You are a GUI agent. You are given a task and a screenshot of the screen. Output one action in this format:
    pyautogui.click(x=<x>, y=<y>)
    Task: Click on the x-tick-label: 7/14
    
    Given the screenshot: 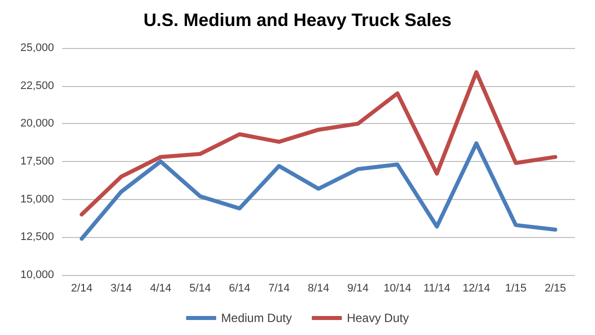 What is the action you would take?
    pyautogui.click(x=279, y=288)
    